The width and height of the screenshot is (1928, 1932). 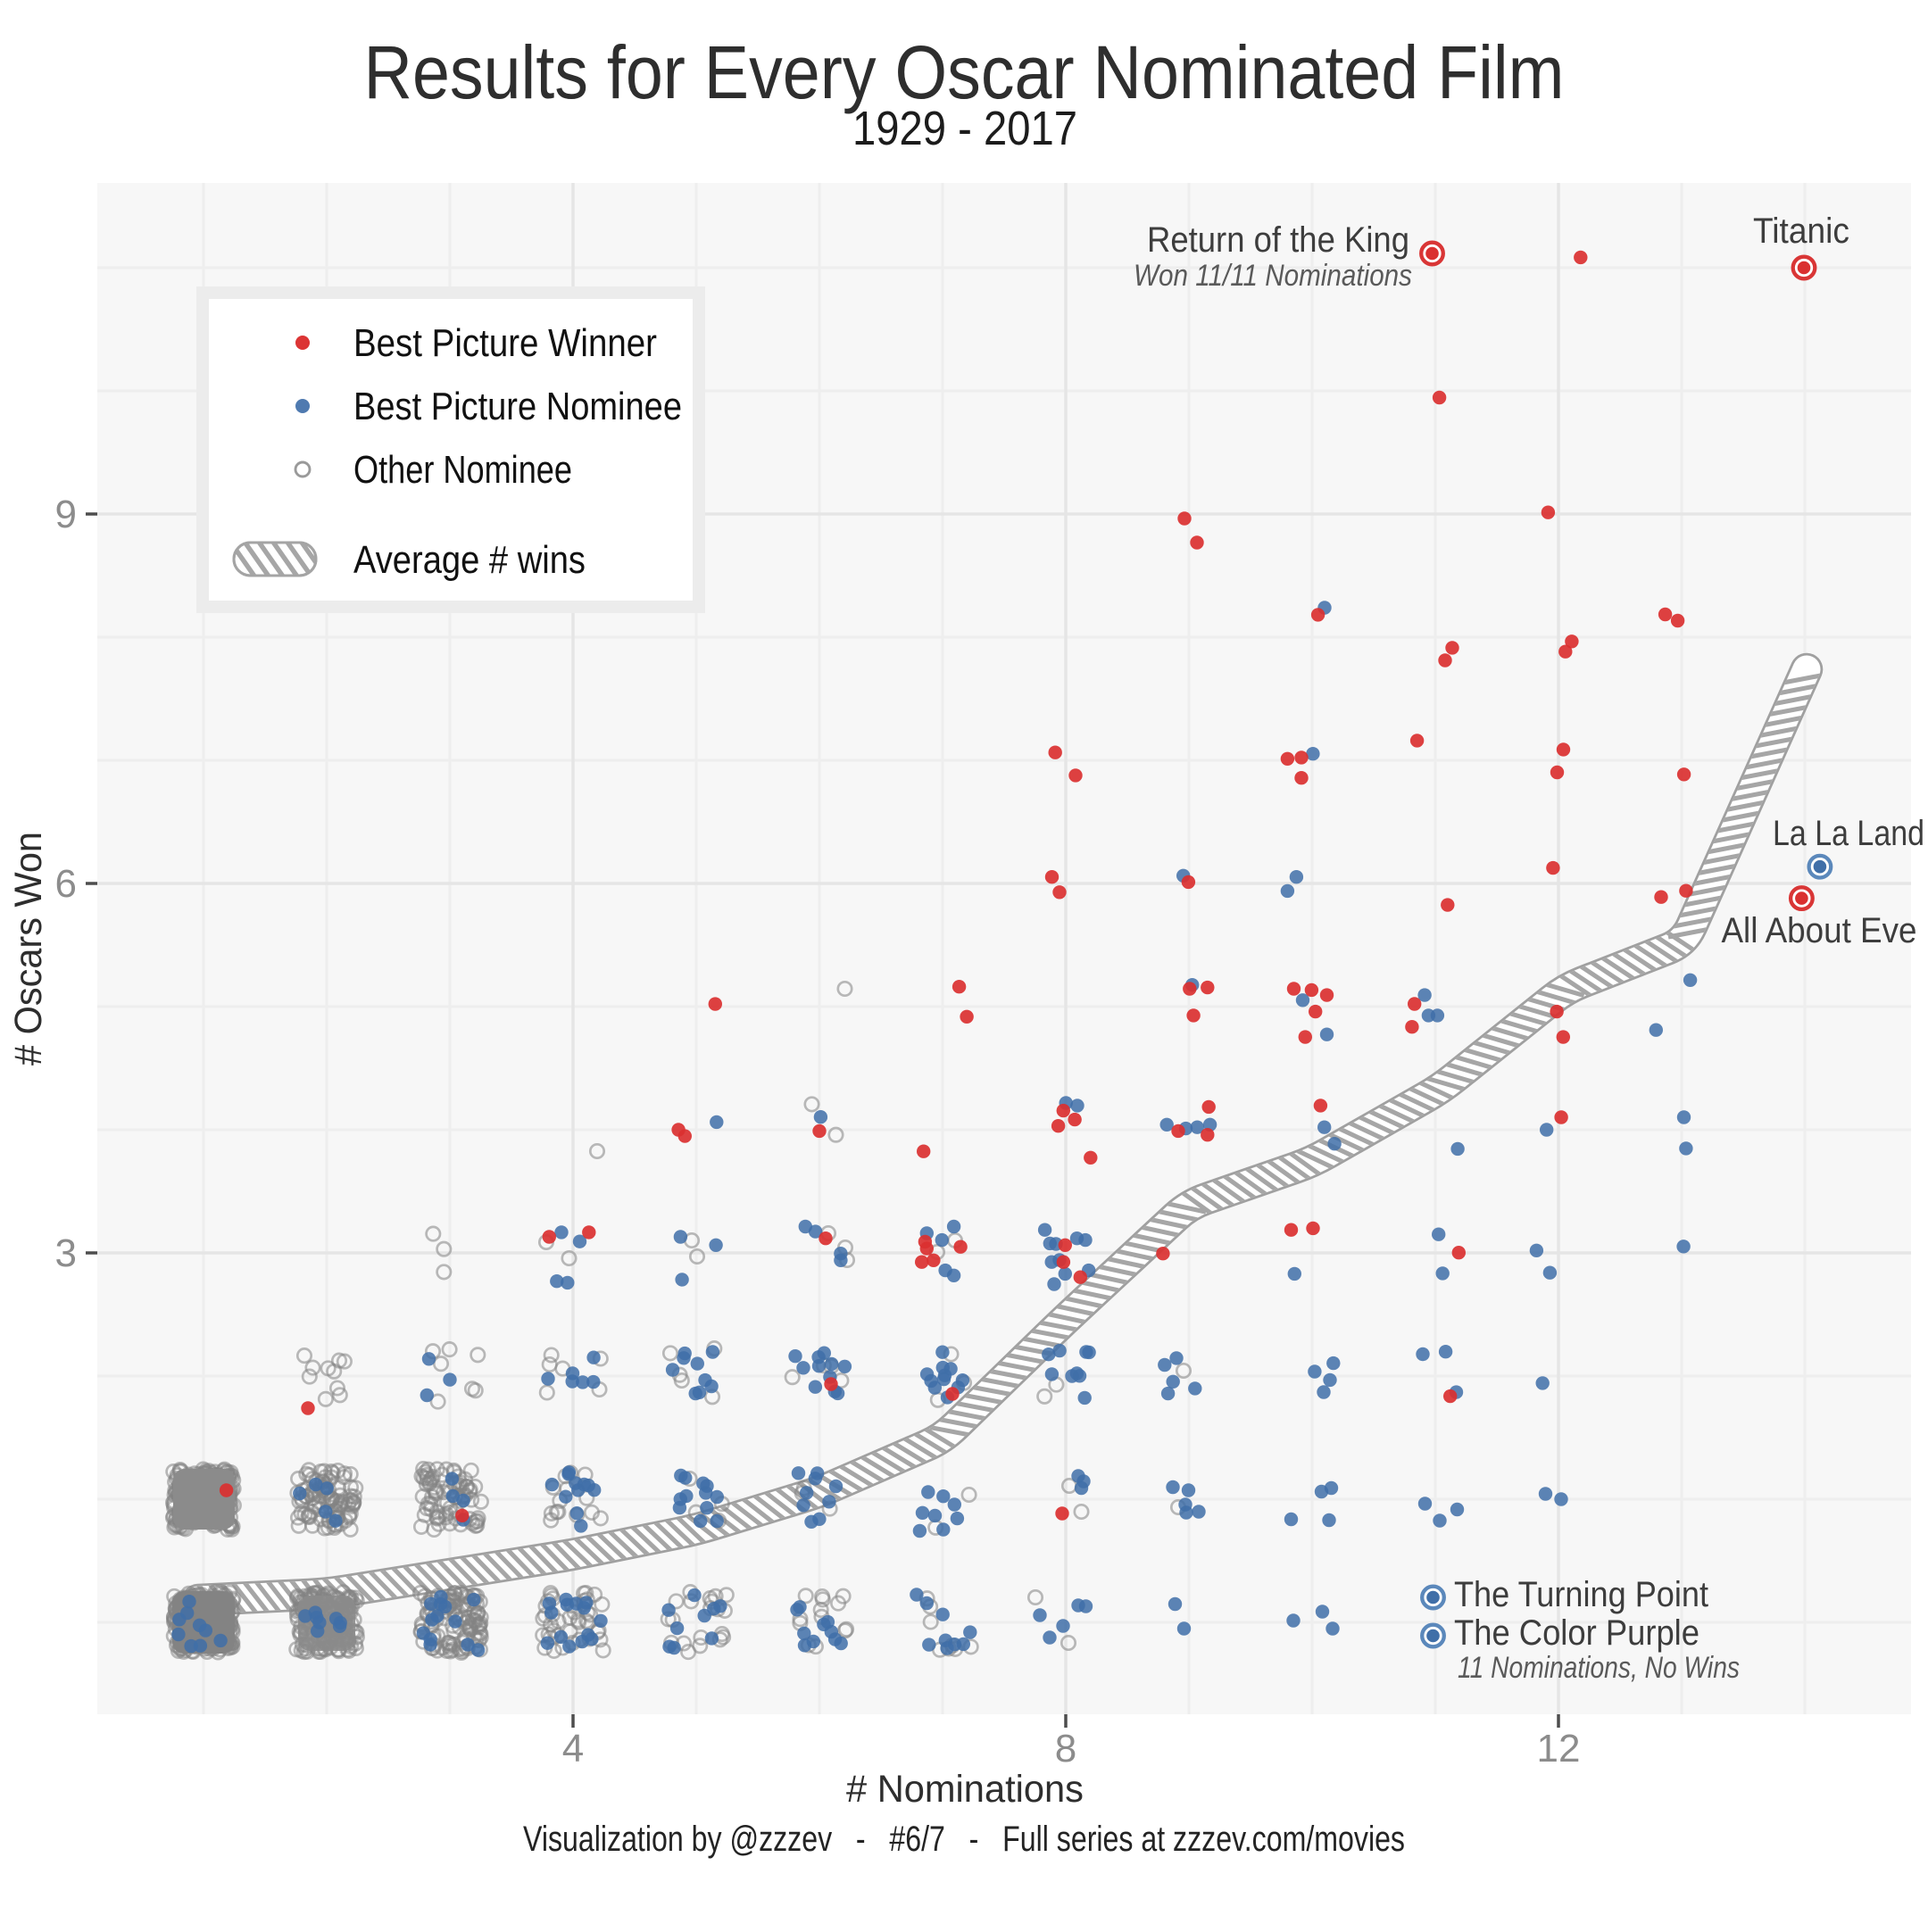 What do you see at coordinates (66, 884) in the screenshot?
I see `svg-text: 6` at bounding box center [66, 884].